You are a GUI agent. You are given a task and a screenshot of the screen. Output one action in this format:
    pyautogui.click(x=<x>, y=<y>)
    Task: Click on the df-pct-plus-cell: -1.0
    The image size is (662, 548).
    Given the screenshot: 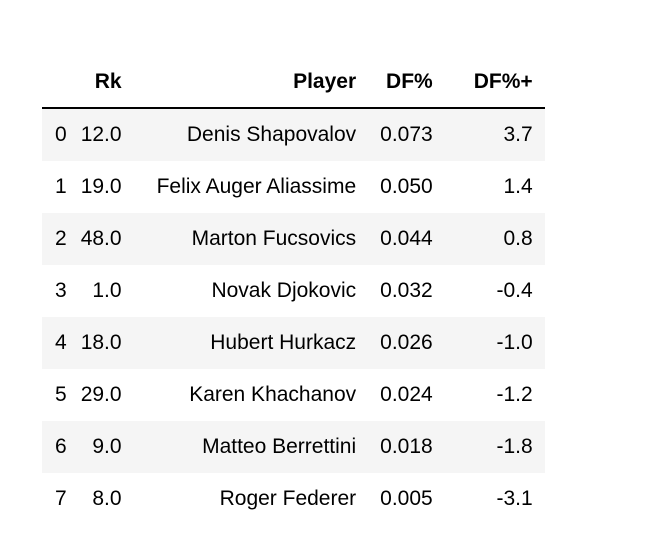 What is the action you would take?
    pyautogui.click(x=514, y=342)
    